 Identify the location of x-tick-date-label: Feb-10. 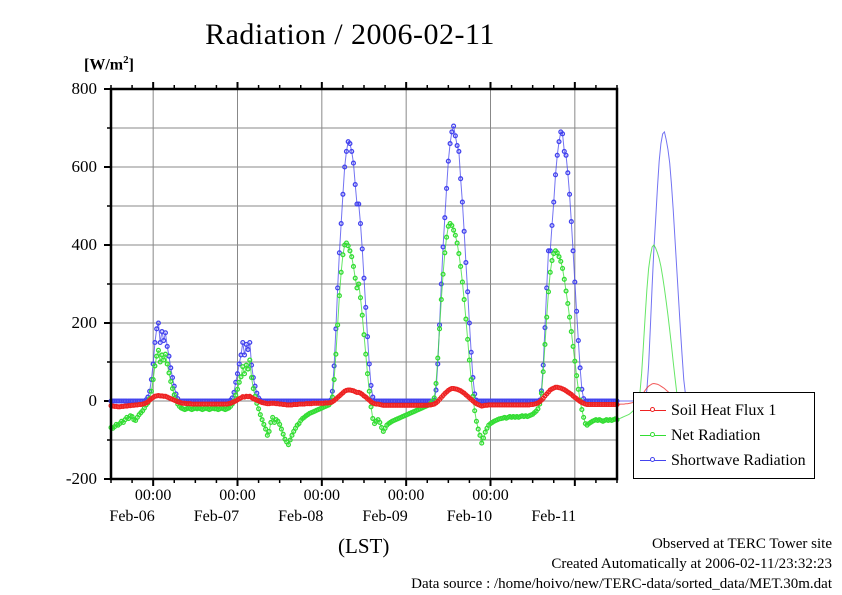
(469, 516).